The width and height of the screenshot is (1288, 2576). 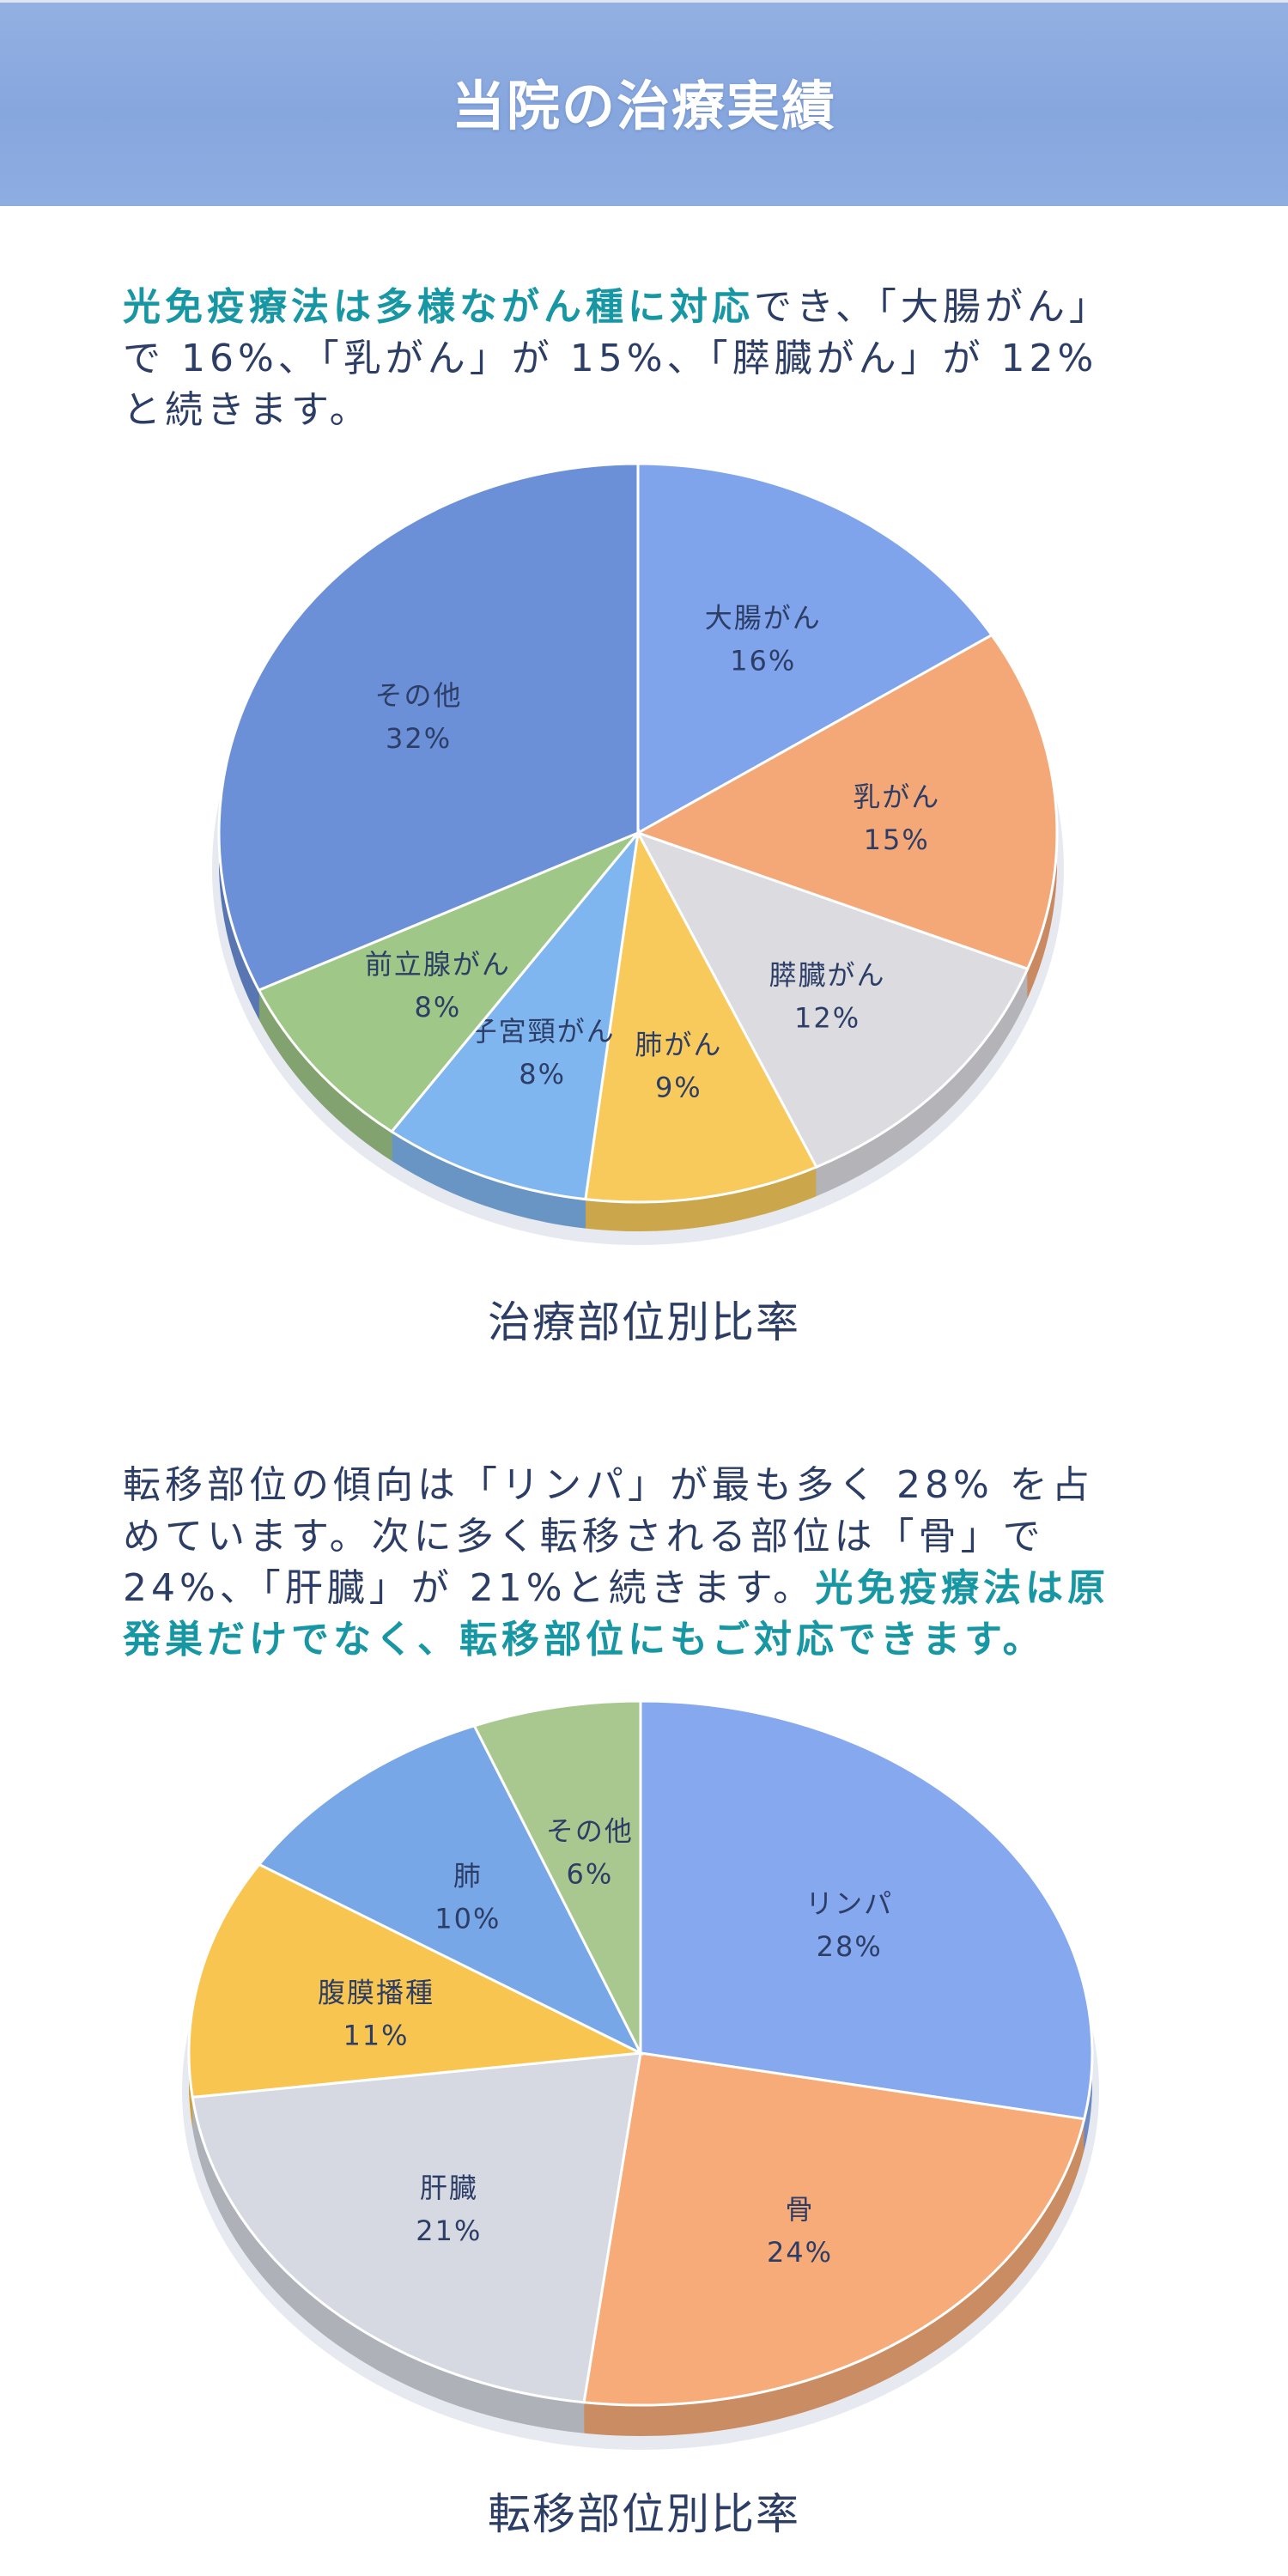 I want to click on slice-value-label: 32%, so click(x=419, y=738).